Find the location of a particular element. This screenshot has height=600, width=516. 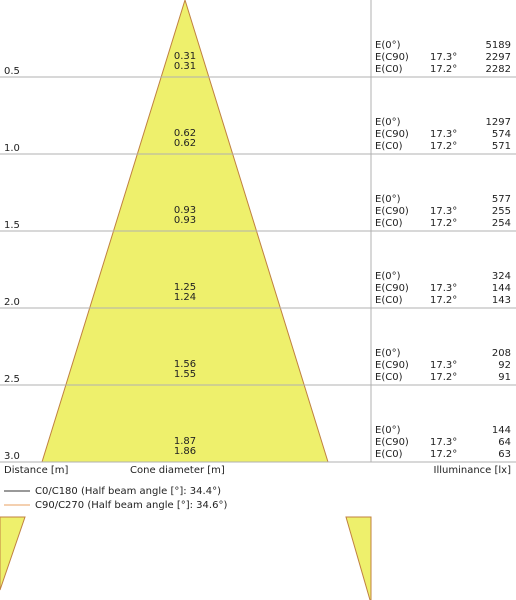

illuminance-value: 91 is located at coordinates (504, 377).